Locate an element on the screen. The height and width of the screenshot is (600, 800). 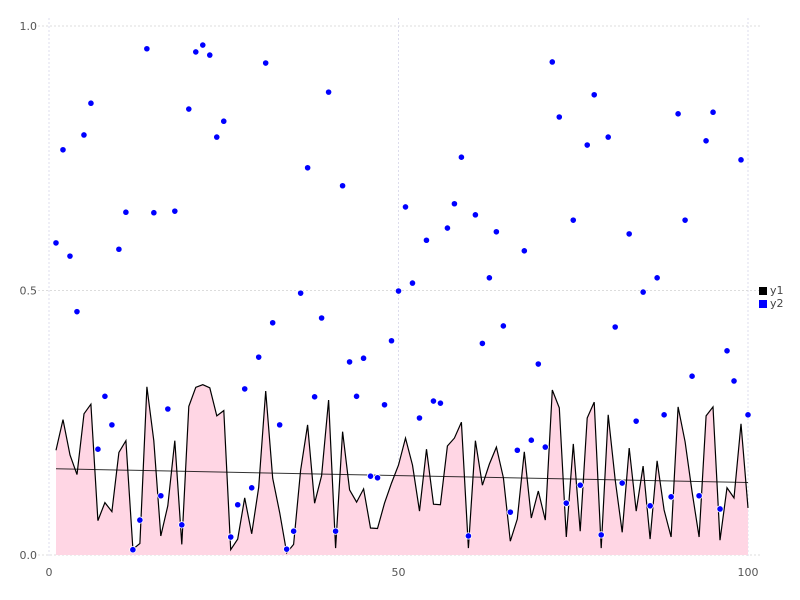
x-tick-label: 50 is located at coordinates (399, 572).